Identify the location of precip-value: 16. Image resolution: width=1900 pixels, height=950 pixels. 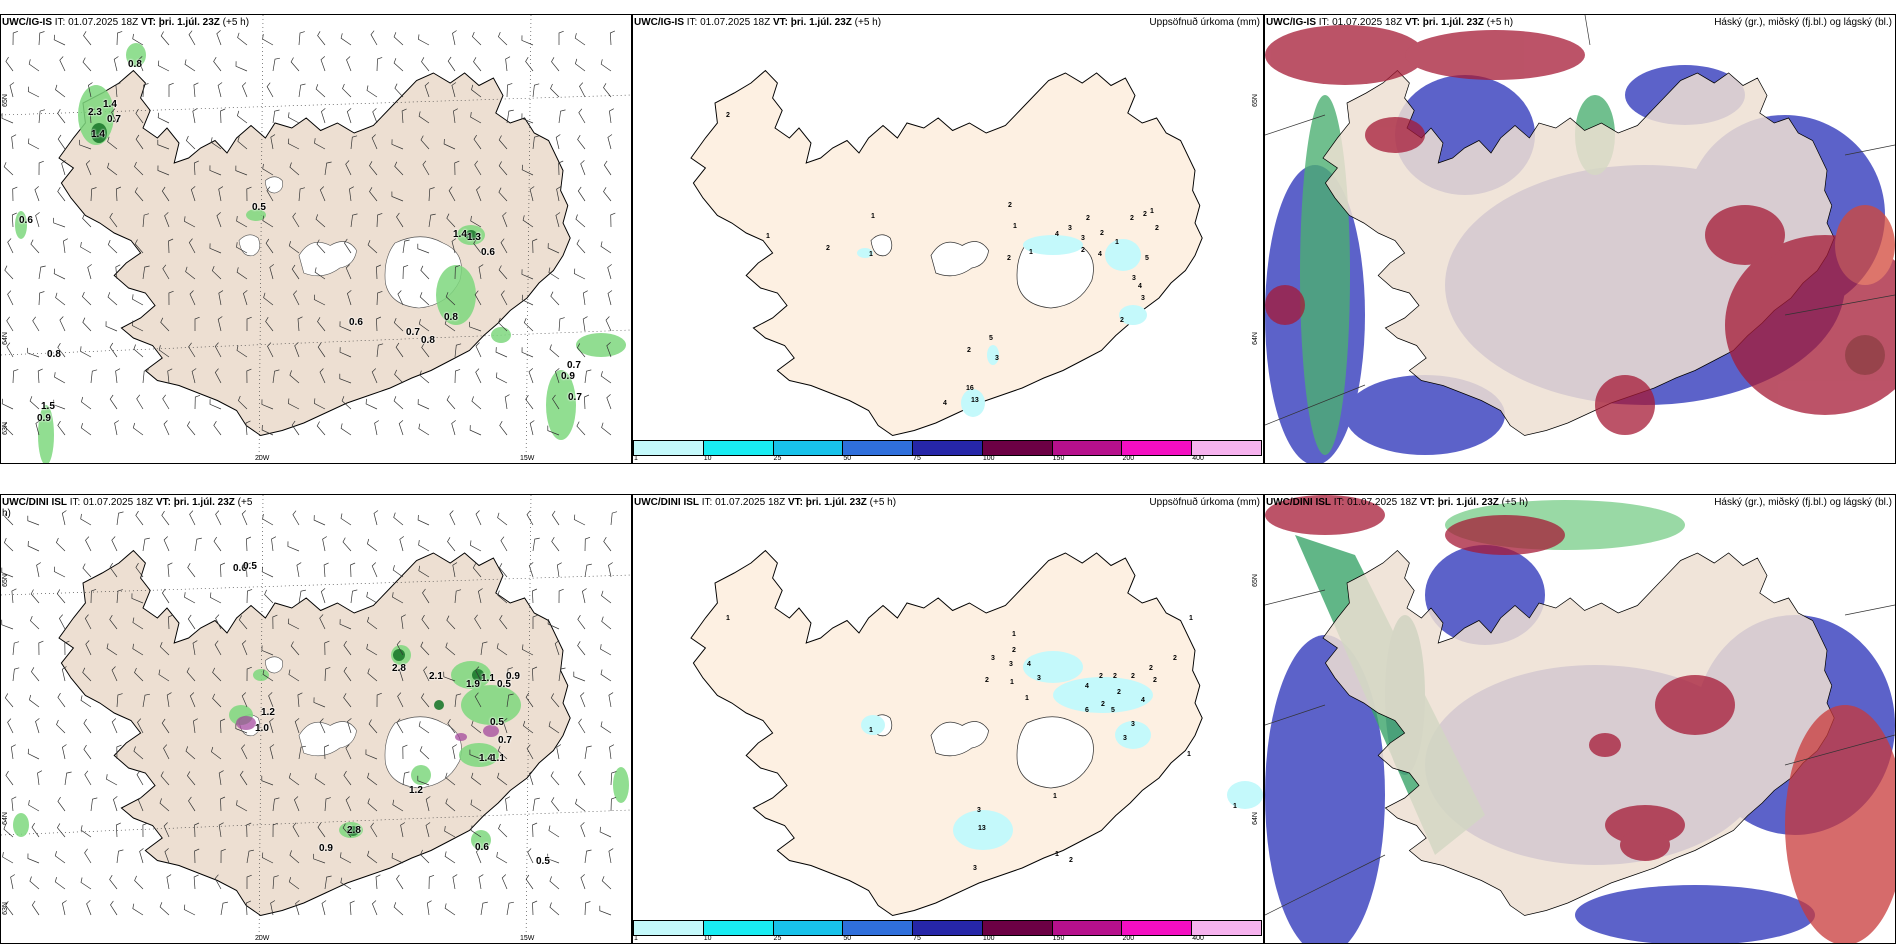
(970, 388).